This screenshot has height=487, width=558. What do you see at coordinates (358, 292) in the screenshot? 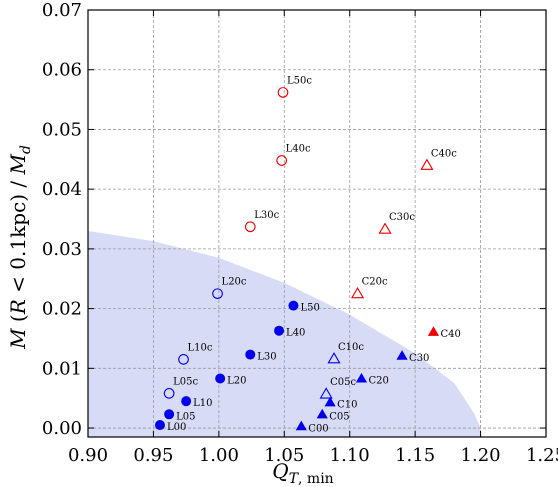
I see `data-point-c20c` at bounding box center [358, 292].